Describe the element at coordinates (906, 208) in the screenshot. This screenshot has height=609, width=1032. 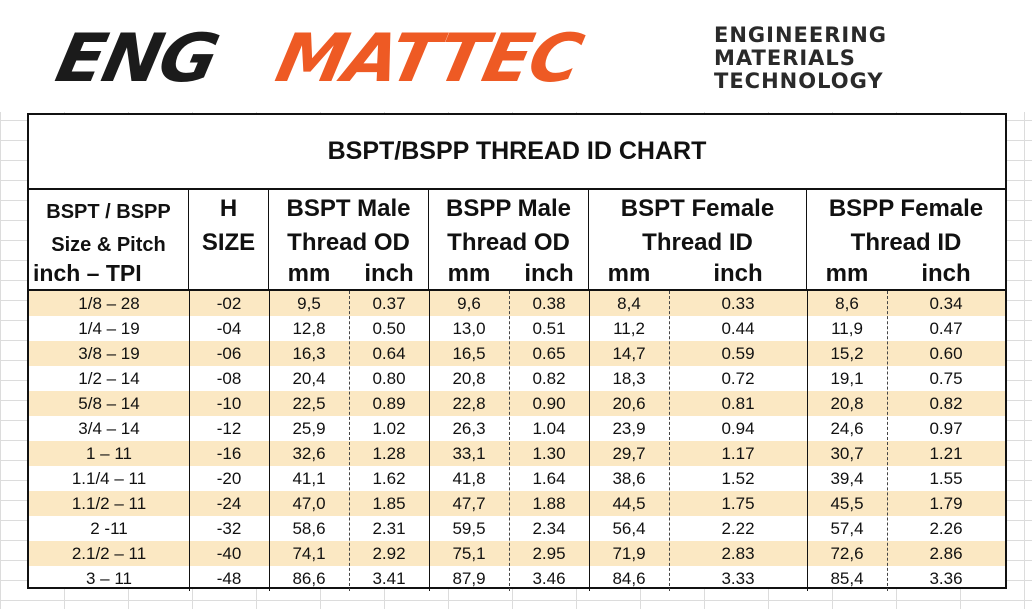
I see `header-line: BSPP Female` at that location.